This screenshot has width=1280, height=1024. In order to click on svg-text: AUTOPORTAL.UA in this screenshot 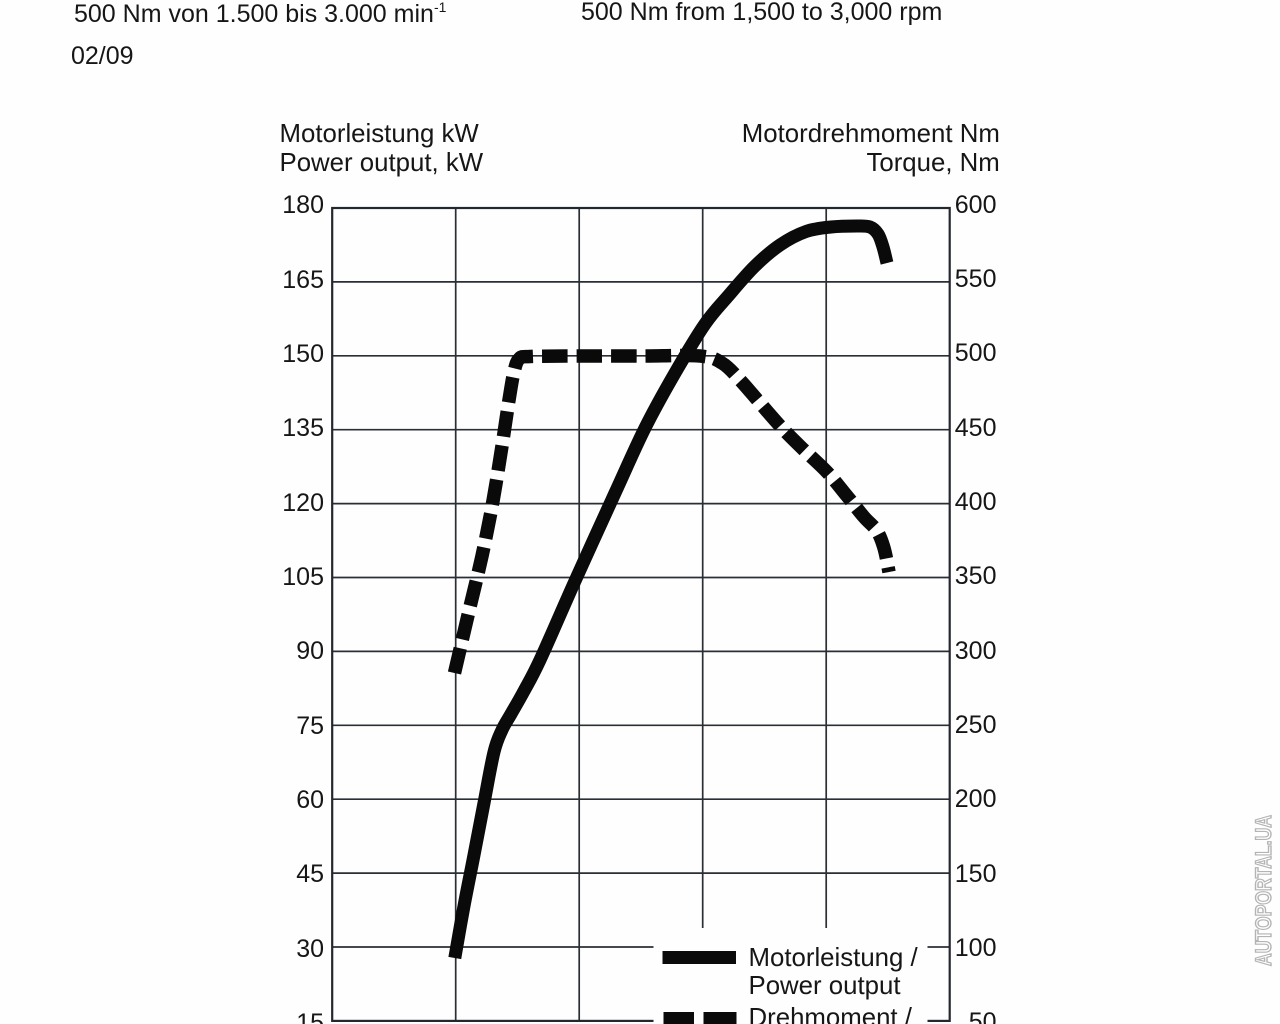, I will do `click(1263, 890)`.